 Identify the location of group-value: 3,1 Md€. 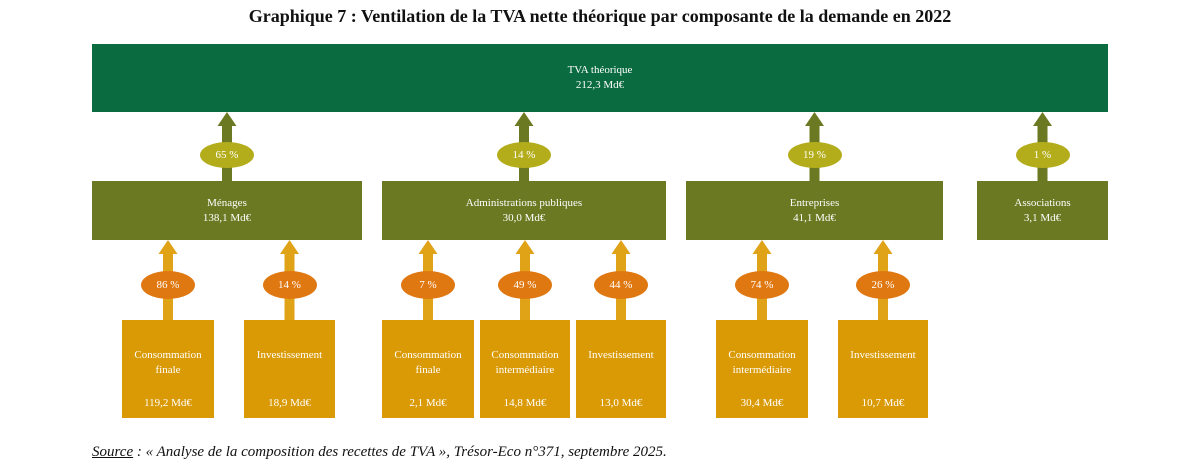
(1042, 217).